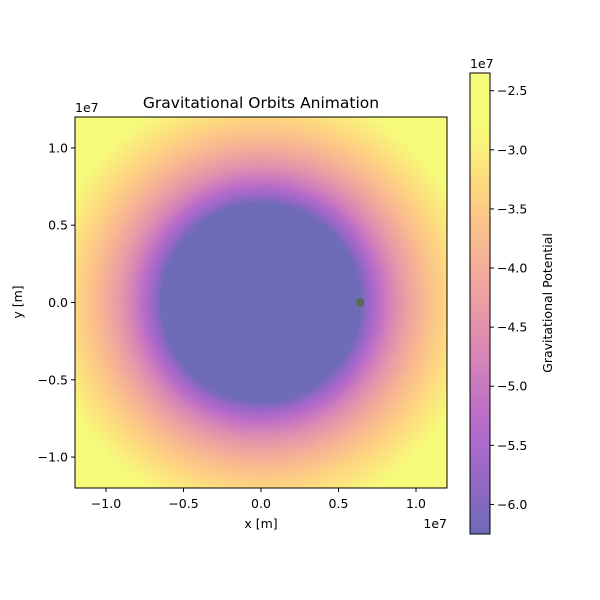 The width and height of the screenshot is (600, 600). What do you see at coordinates (53, 379) in the screenshot?
I see `y-tick-label: −0.5` at bounding box center [53, 379].